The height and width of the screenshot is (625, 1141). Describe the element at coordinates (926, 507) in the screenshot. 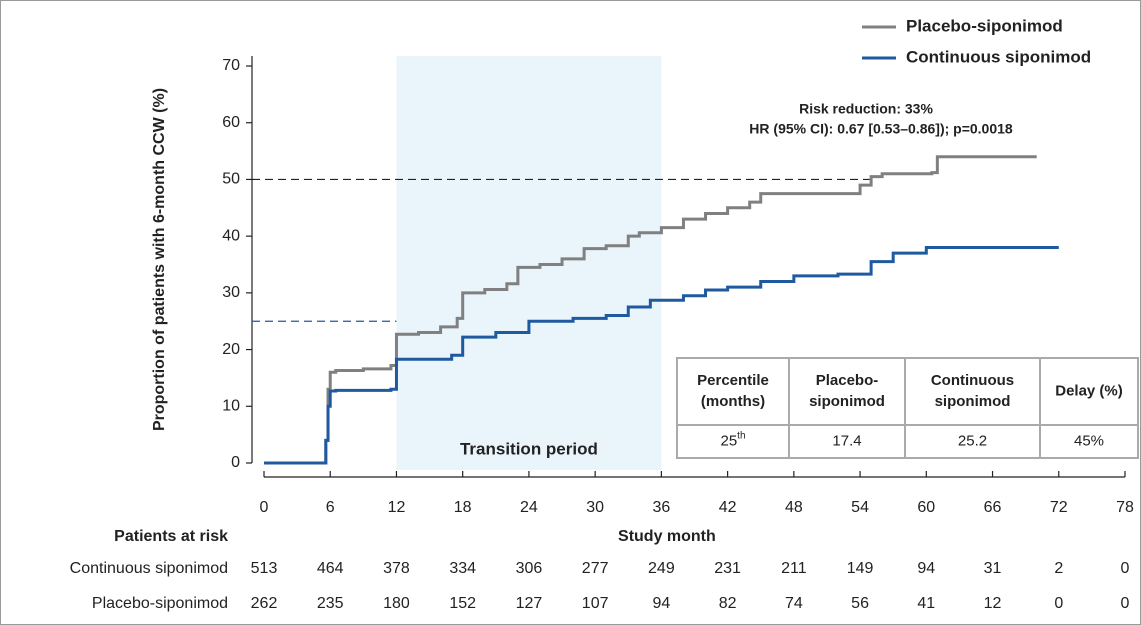

I see `x-tick-label: 60` at that location.